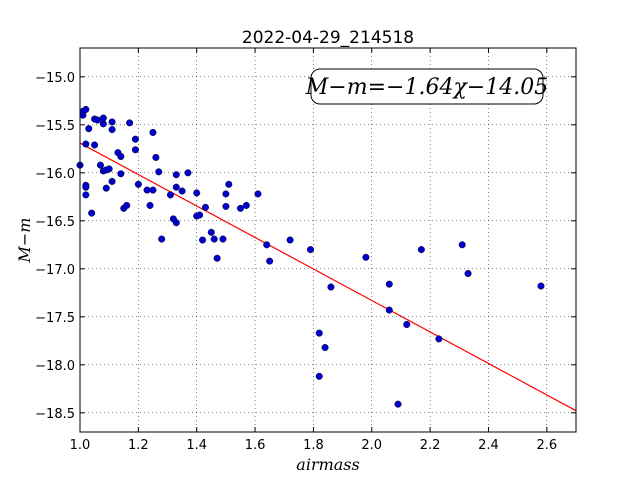  Describe the element at coordinates (327, 464) in the screenshot. I see `x-axis-label: airmass` at that location.